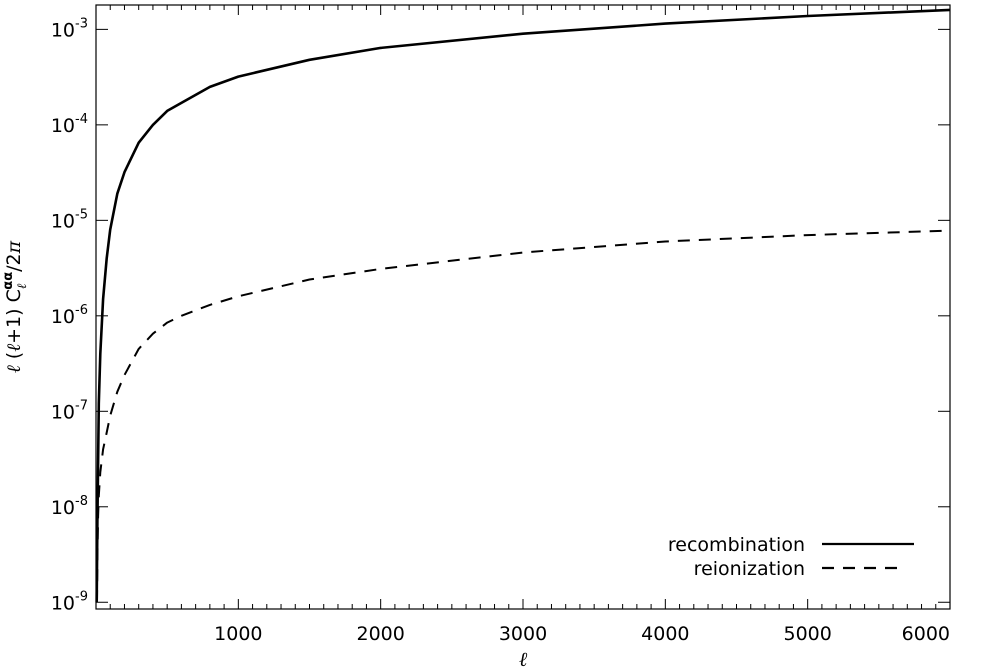  Describe the element at coordinates (523, 659) in the screenshot. I see `x-axis-label: ℓ` at that location.